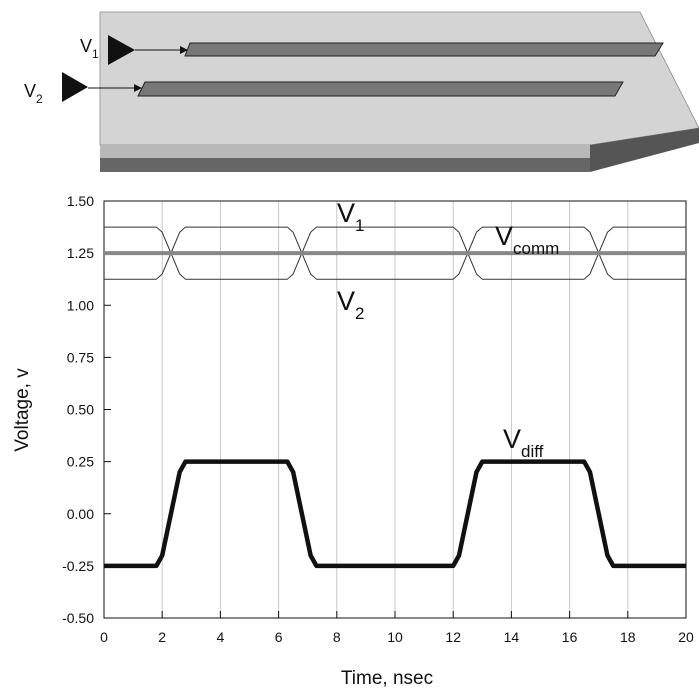 This screenshot has height=693, width=699. What do you see at coordinates (359, 313) in the screenshot?
I see `series-label-sub: 2` at bounding box center [359, 313].